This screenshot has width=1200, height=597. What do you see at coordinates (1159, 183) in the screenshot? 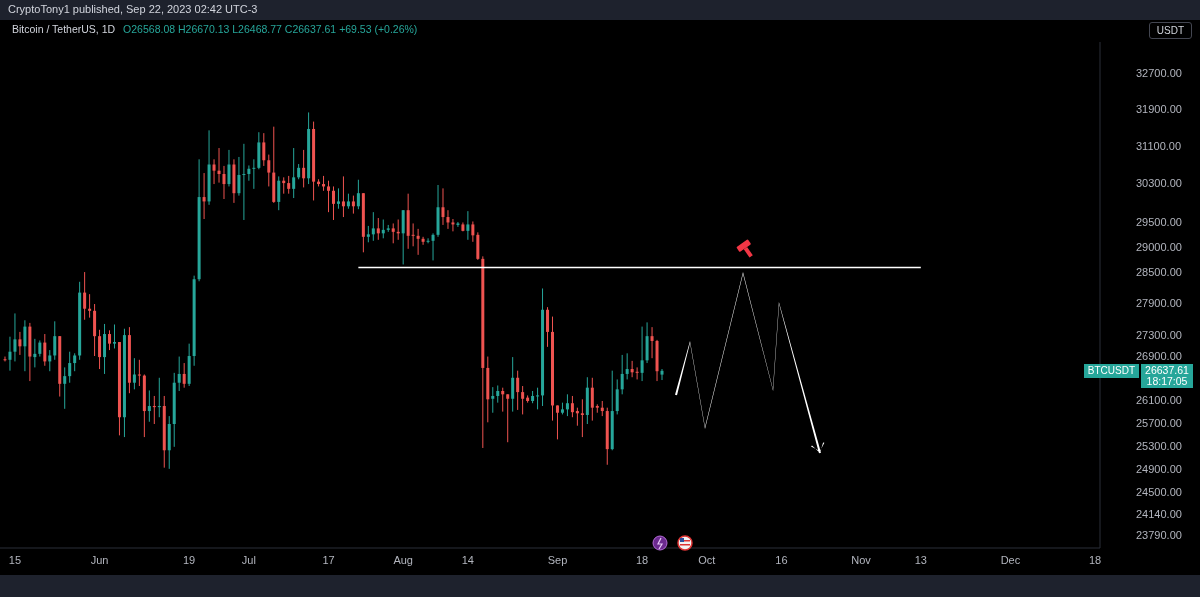
I see `y-tick-label: 30300.00` at bounding box center [1159, 183].